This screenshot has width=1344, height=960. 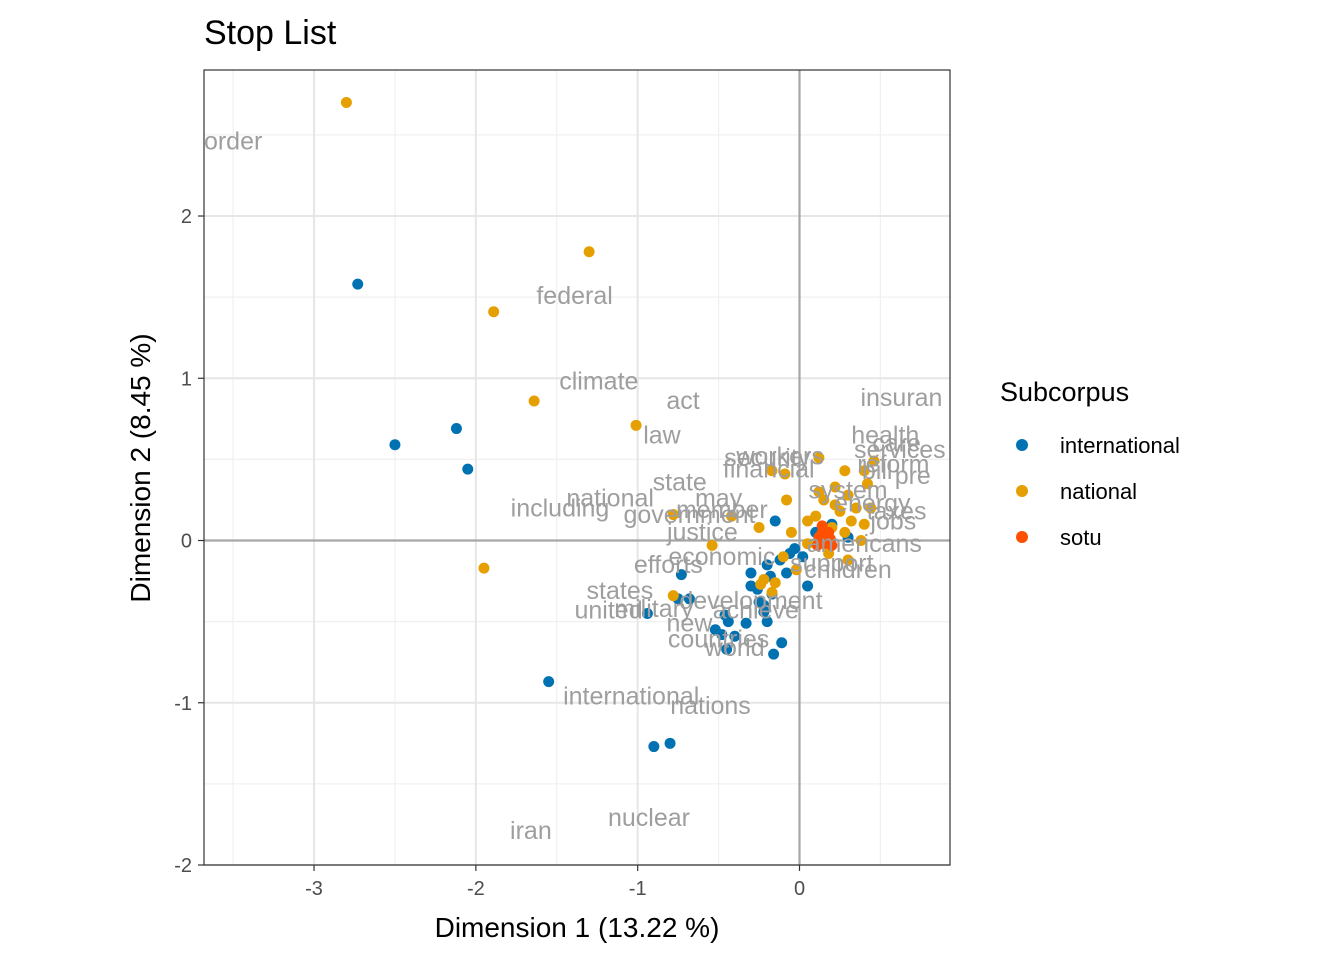 I want to click on x-axis: -3 -2 -1 0, so click(x=555, y=882).